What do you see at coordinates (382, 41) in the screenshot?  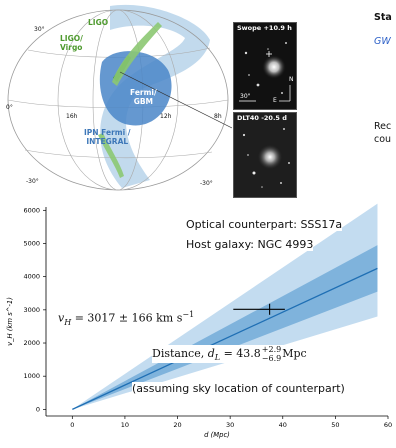 I see `side-subheading: GW` at bounding box center [382, 41].